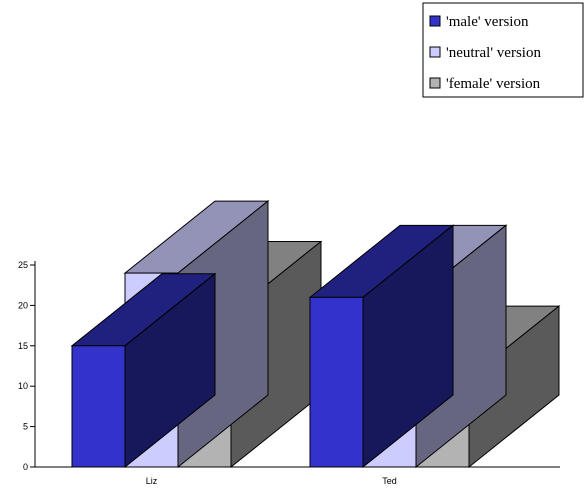 The width and height of the screenshot is (585, 488). Describe the element at coordinates (27, 366) in the screenshot. I see `y-axis: 0 5 10 15 20 25` at that location.